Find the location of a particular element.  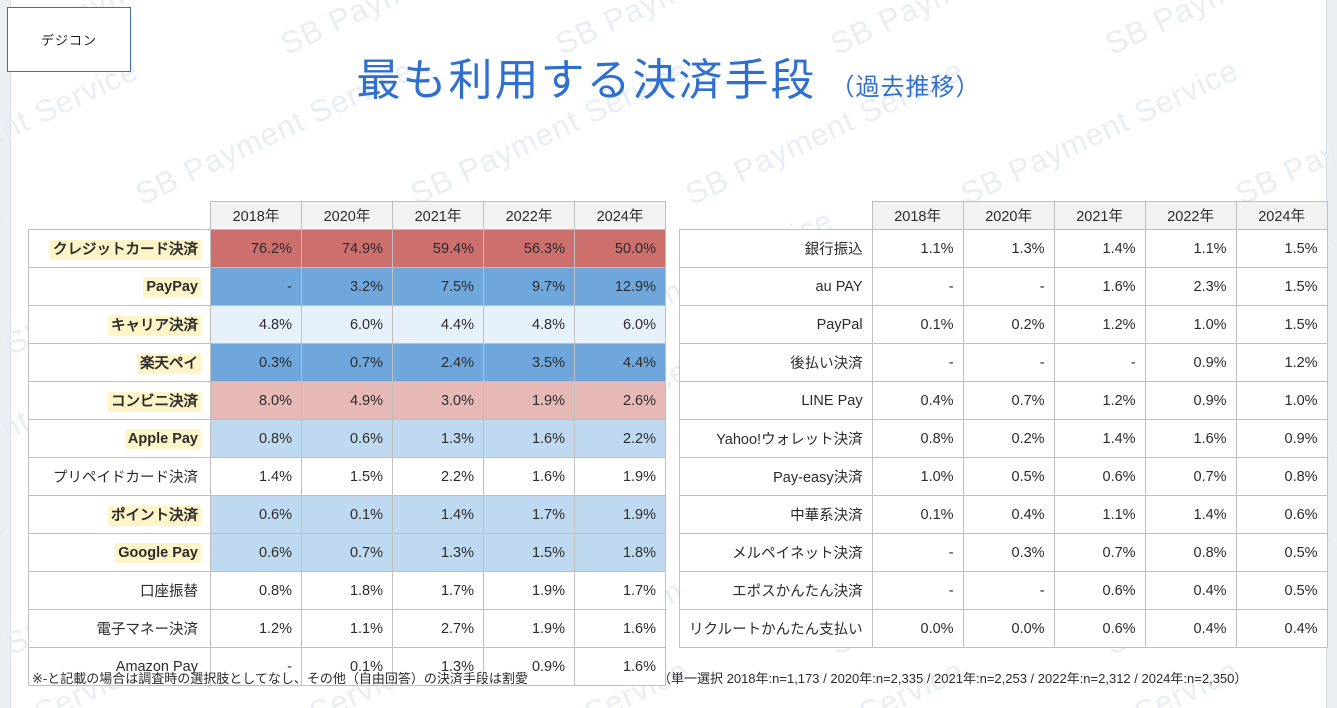

right-row-label: Pay-easy決済 is located at coordinates (776, 476).